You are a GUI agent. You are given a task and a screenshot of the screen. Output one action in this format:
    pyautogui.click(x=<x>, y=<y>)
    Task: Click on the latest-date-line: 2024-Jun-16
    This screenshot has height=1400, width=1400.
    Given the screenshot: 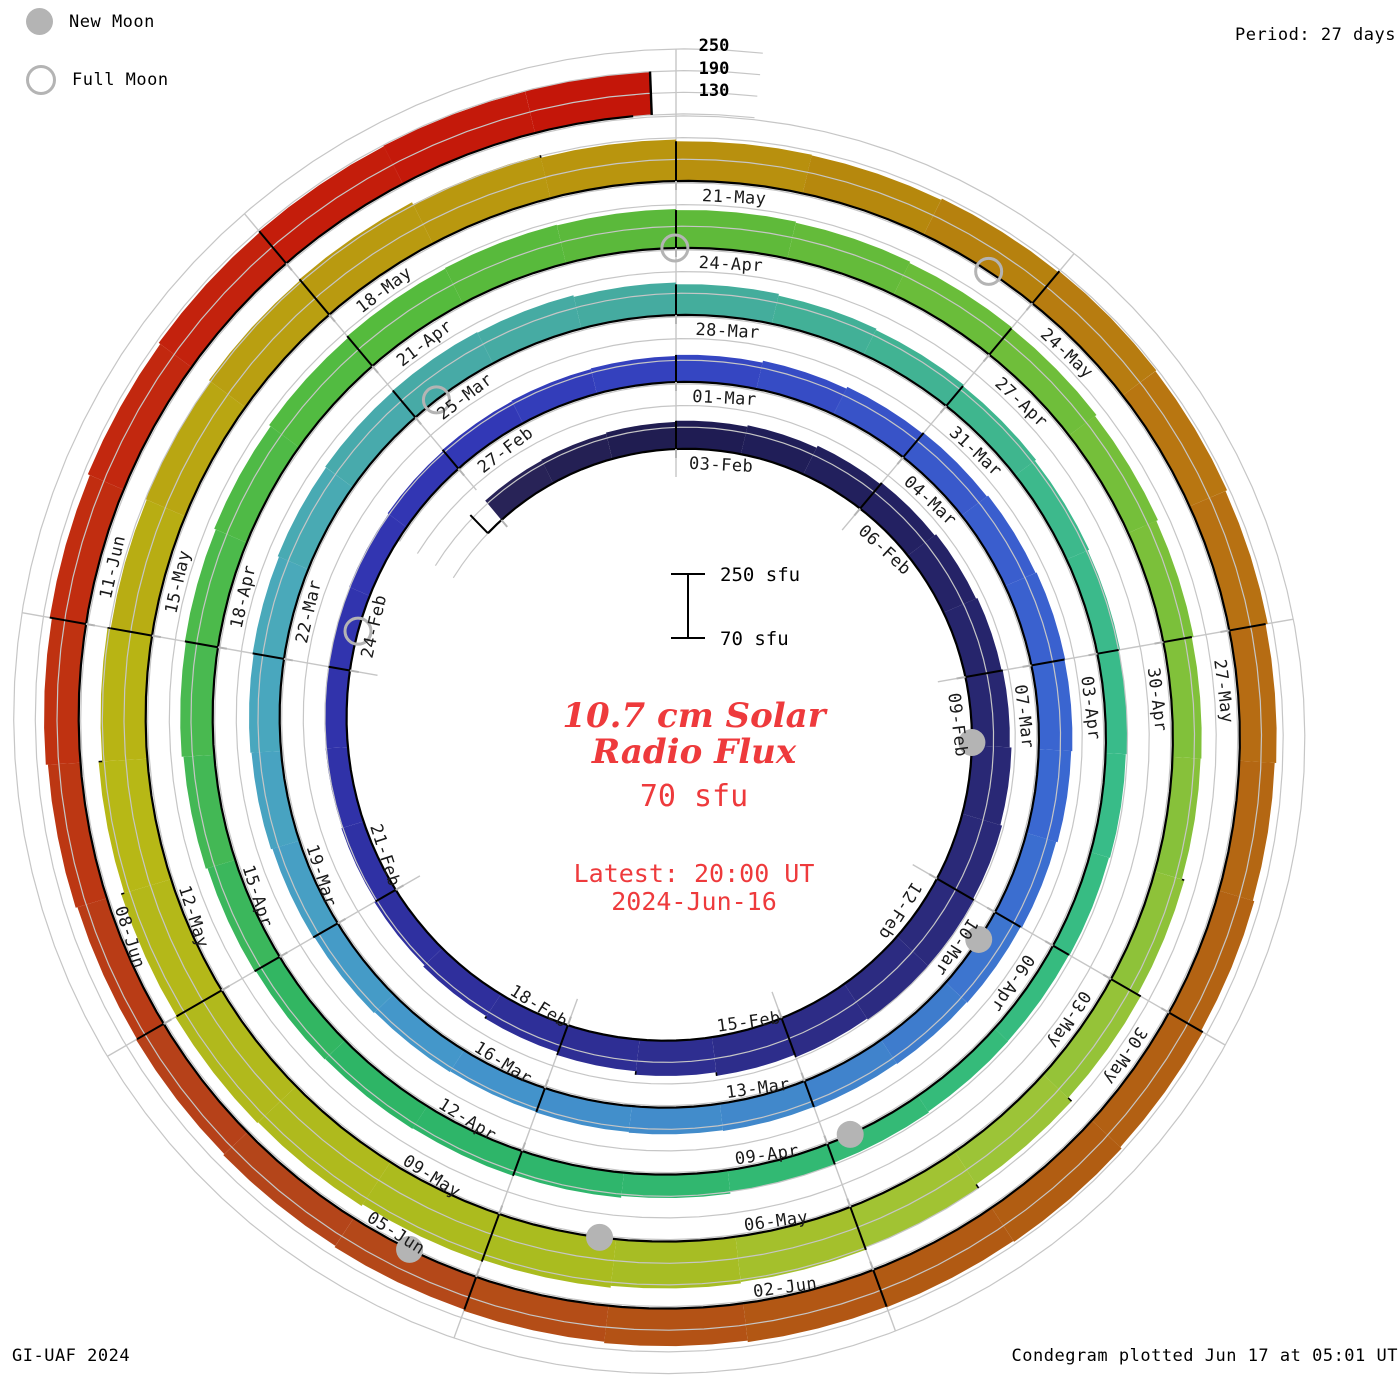 What is the action you would take?
    pyautogui.click(x=694, y=901)
    